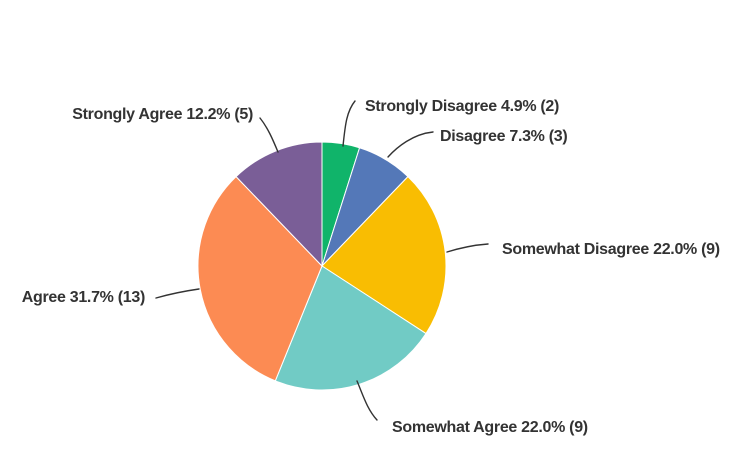  Describe the element at coordinates (467, 248) in the screenshot. I see `leader-line-somewhat-disagree` at that location.